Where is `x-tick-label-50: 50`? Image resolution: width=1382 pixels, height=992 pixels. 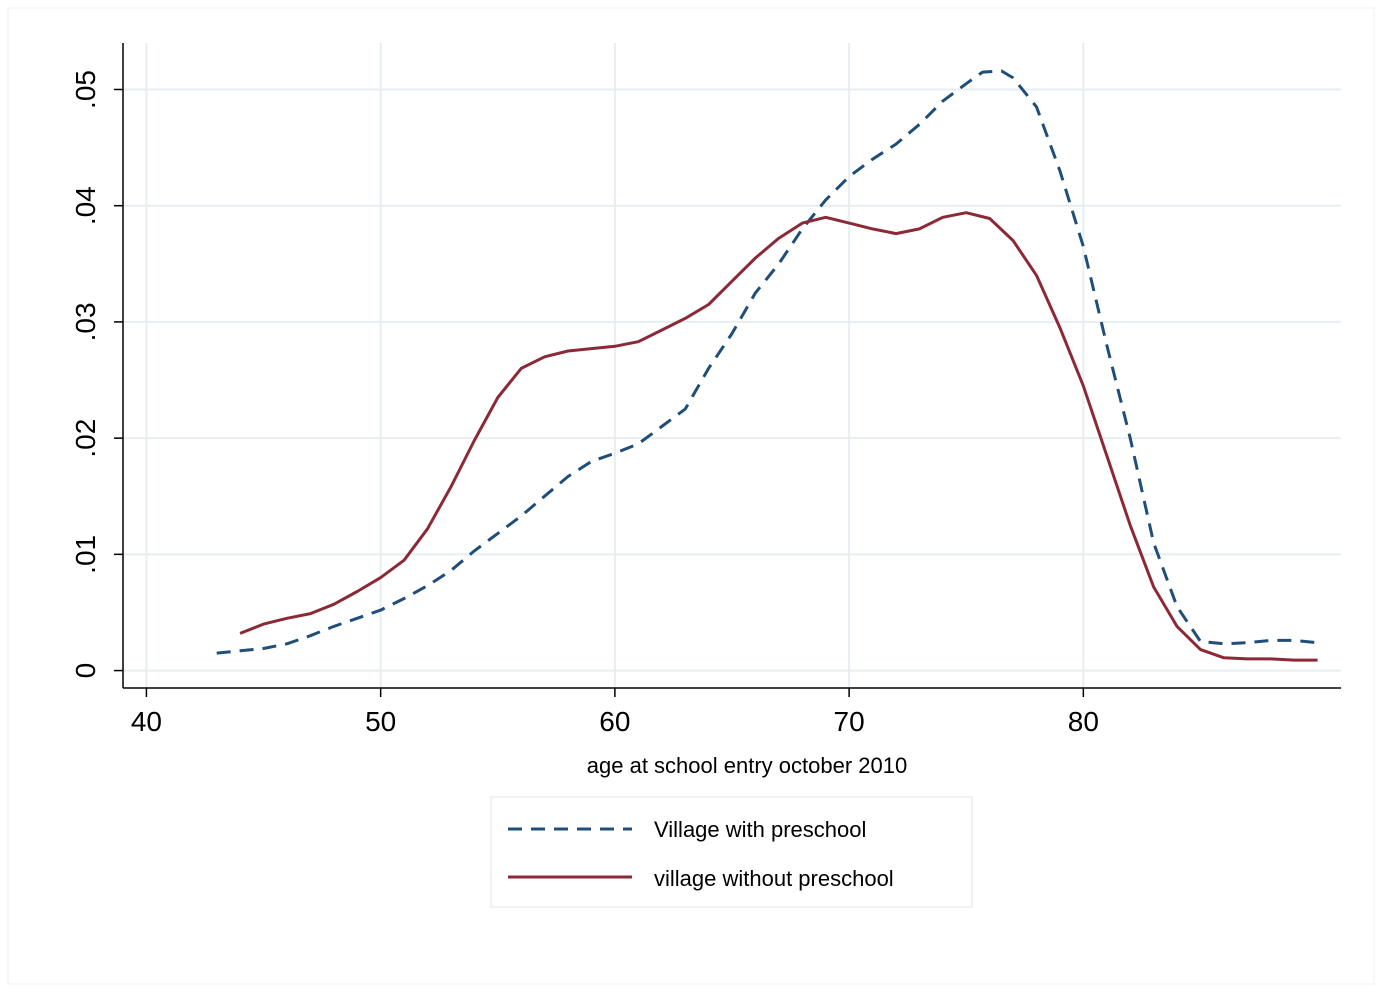 x-tick-label-50: 50 is located at coordinates (380, 721).